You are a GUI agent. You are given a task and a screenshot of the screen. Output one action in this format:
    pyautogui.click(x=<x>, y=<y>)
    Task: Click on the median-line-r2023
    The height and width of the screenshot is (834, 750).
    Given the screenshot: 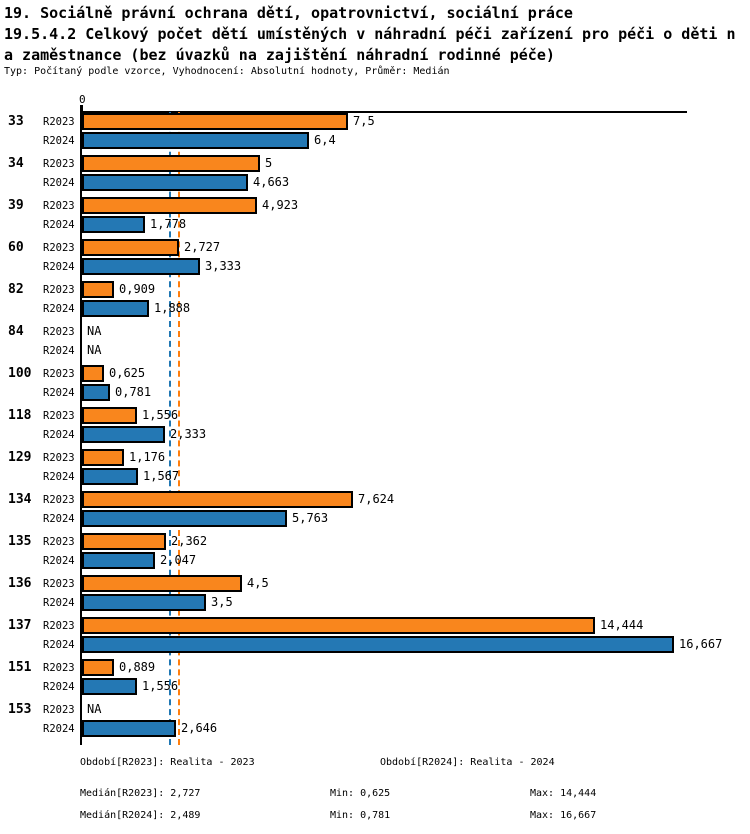 What is the action you would take?
    pyautogui.click(x=178, y=428)
    